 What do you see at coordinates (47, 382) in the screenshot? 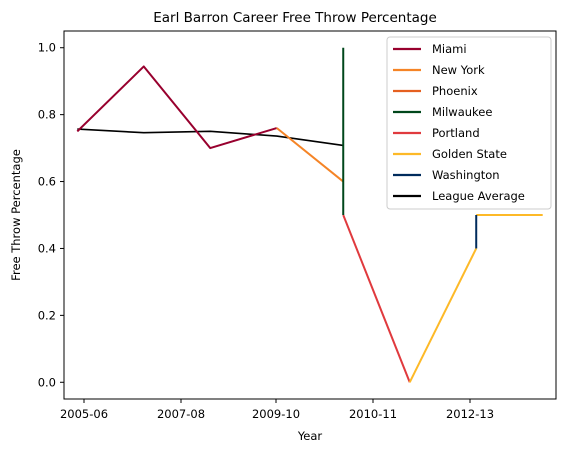
I see `y-tick-label: 0.0` at bounding box center [47, 382].